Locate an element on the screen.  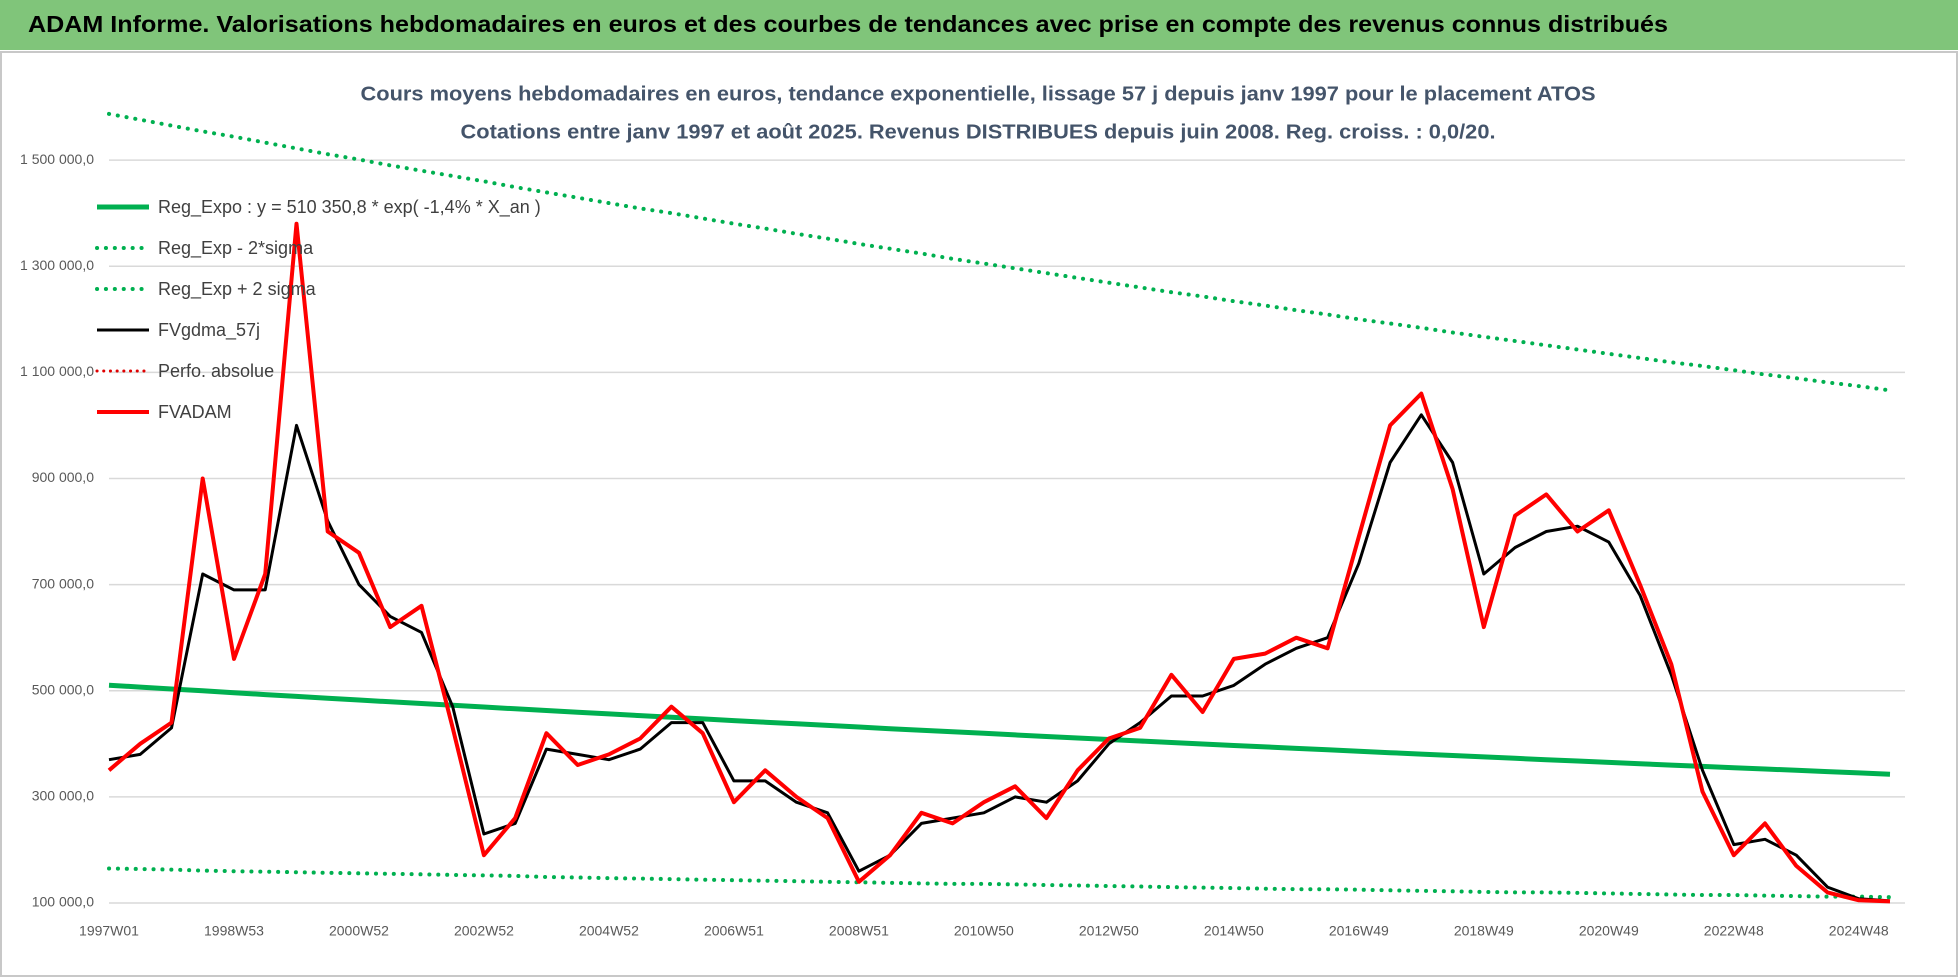
legend-label: Perfo. absolue is located at coordinates (216, 371).